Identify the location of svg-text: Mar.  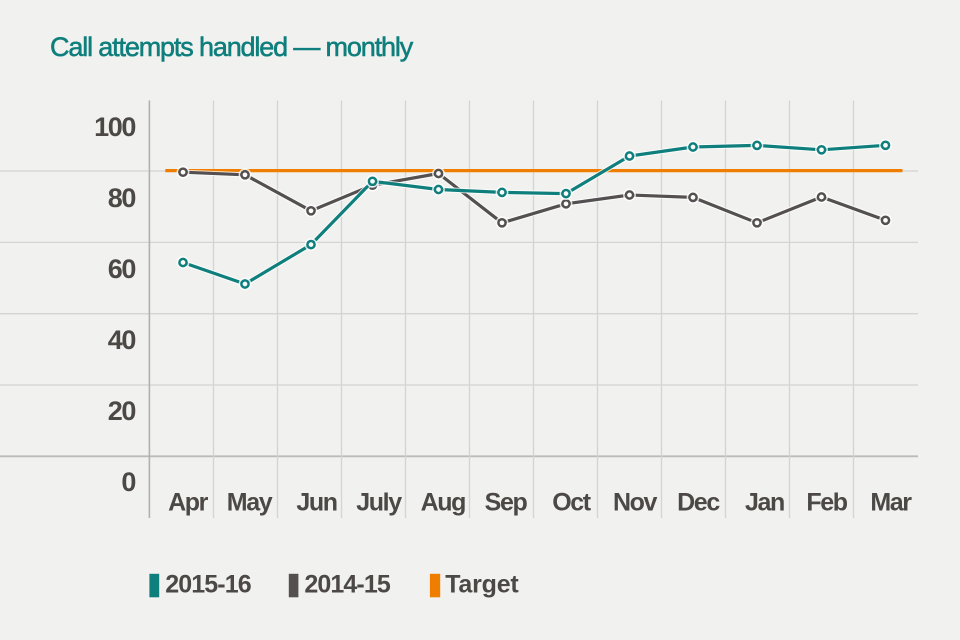
(891, 502).